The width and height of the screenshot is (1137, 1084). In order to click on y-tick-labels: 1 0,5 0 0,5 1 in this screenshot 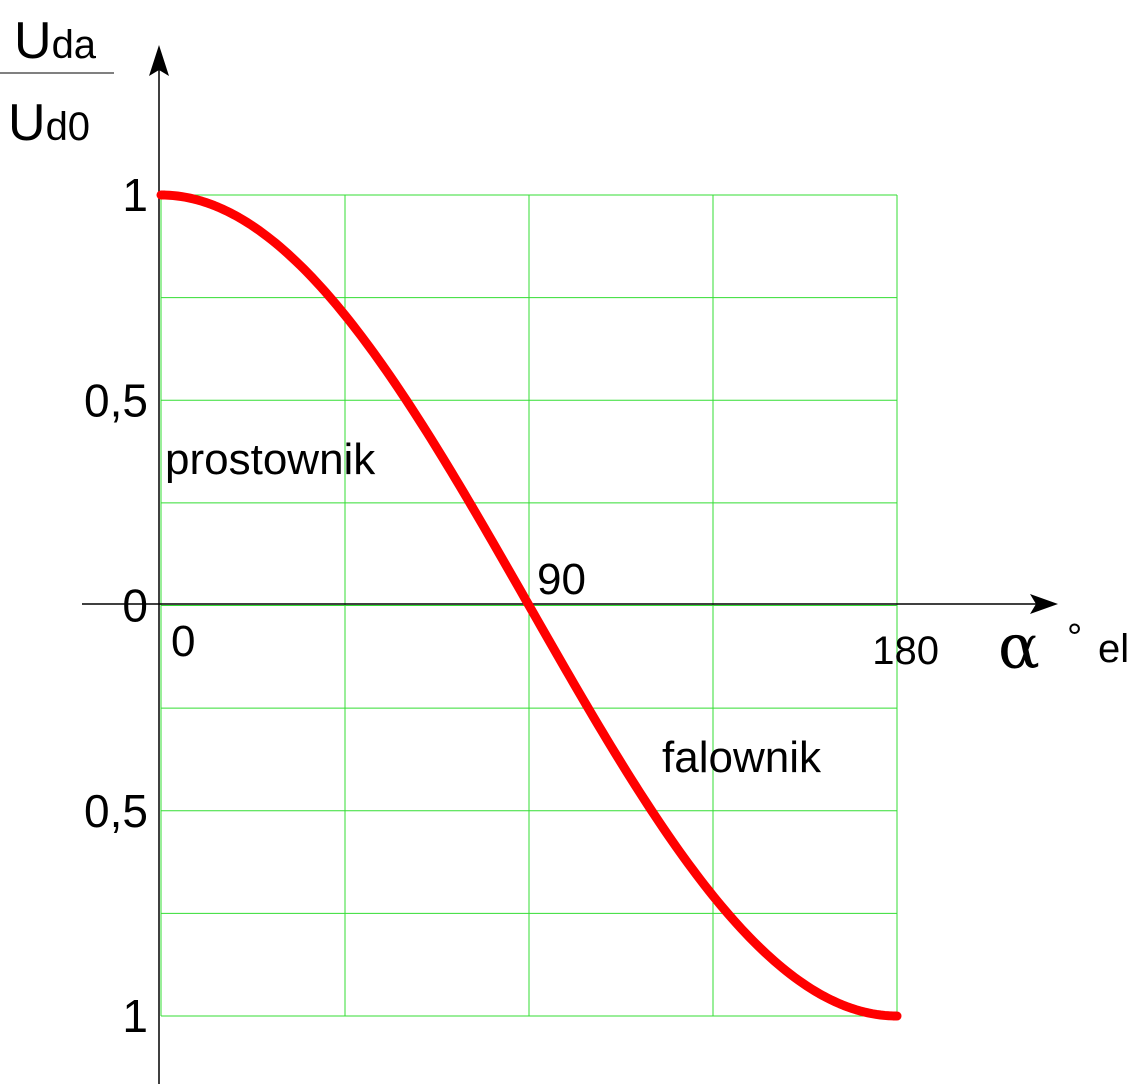, I will do `click(116, 605)`.